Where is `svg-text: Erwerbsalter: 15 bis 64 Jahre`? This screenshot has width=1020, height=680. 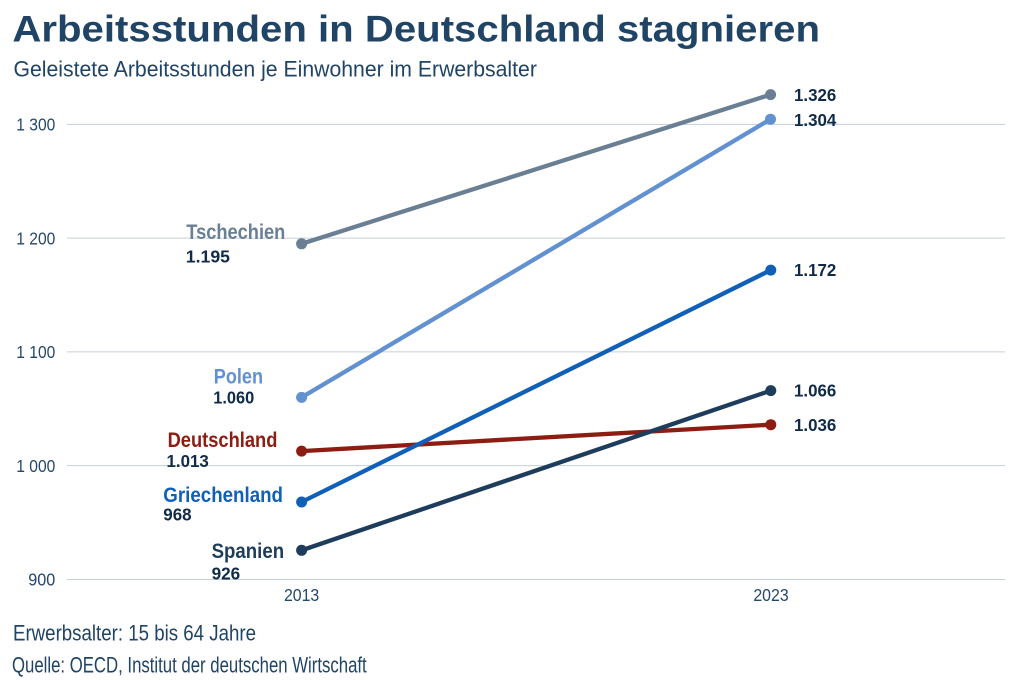 svg-text: Erwerbsalter: 15 bis 64 Jahre is located at coordinates (134, 633).